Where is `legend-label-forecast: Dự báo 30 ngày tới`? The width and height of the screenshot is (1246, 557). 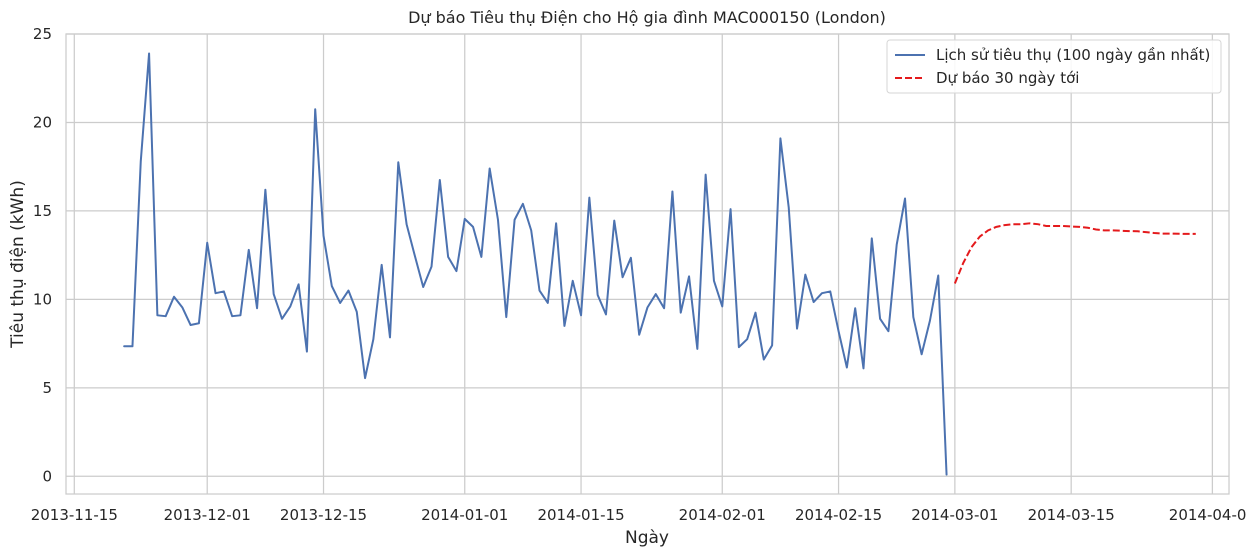 legend-label-forecast: Dự báo 30 ngày tới is located at coordinates (1007, 78).